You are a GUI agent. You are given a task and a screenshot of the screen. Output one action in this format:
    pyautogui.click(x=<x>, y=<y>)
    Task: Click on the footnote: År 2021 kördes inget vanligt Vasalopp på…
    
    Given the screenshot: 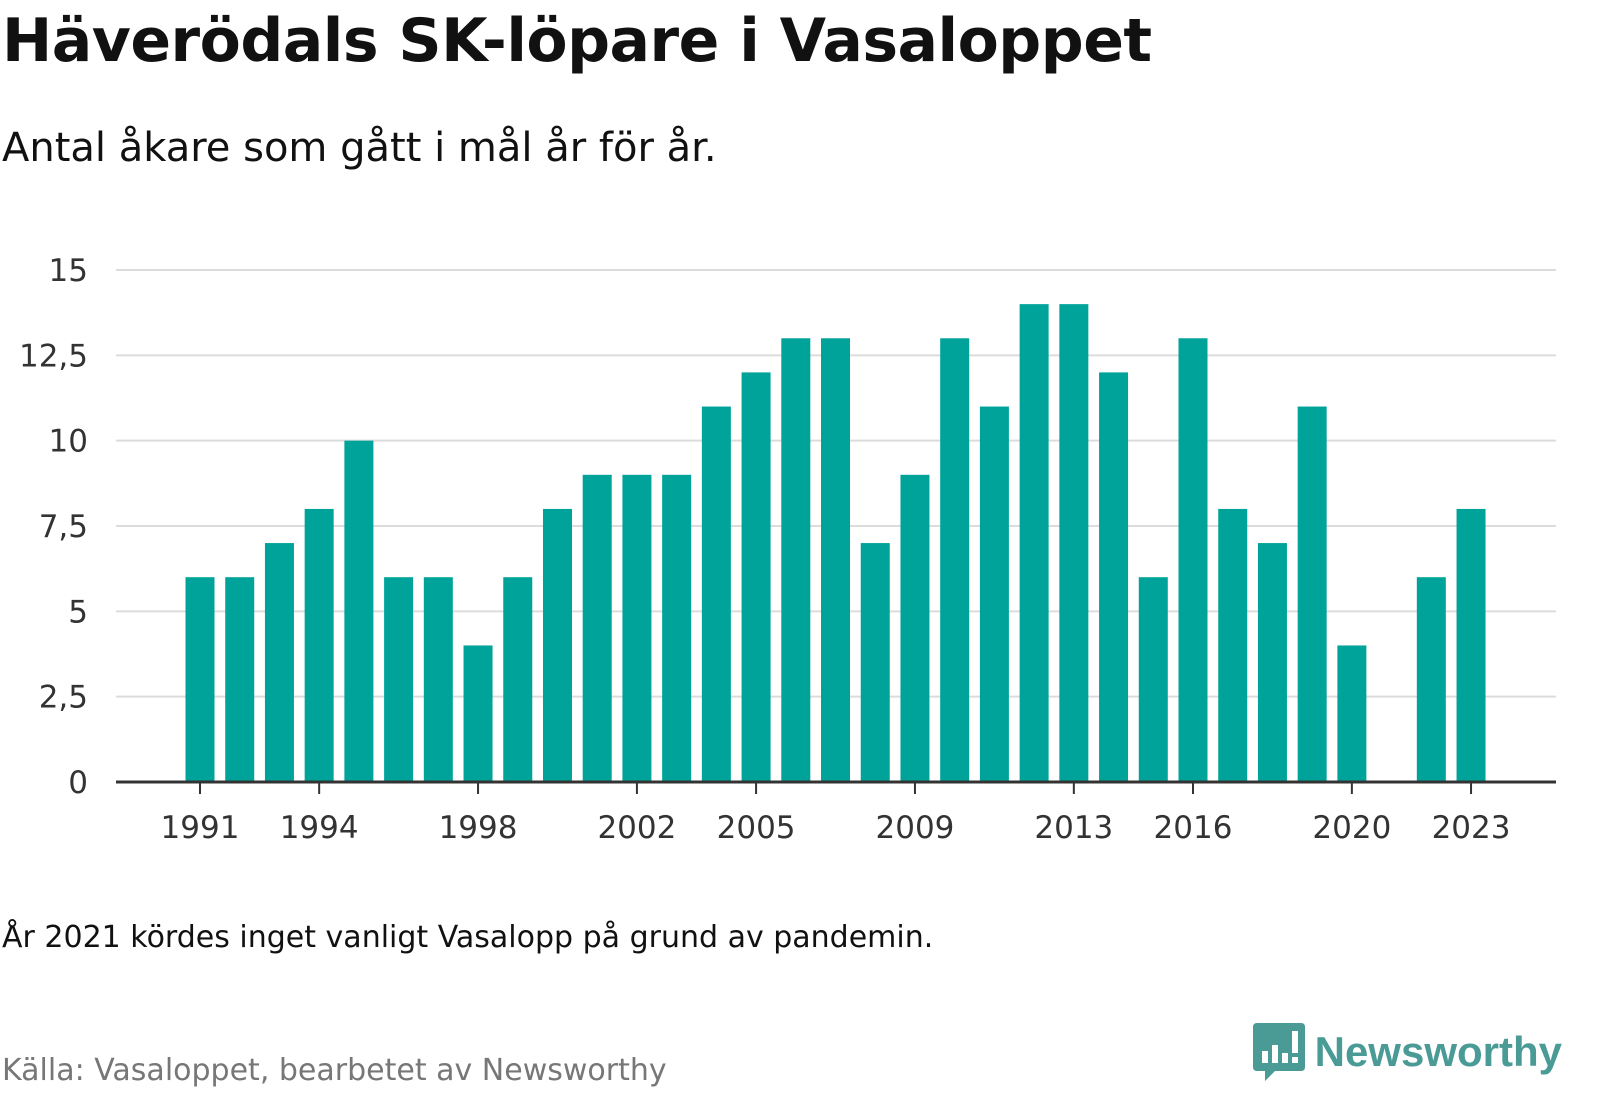 What is the action you would take?
    pyautogui.click(x=468, y=937)
    